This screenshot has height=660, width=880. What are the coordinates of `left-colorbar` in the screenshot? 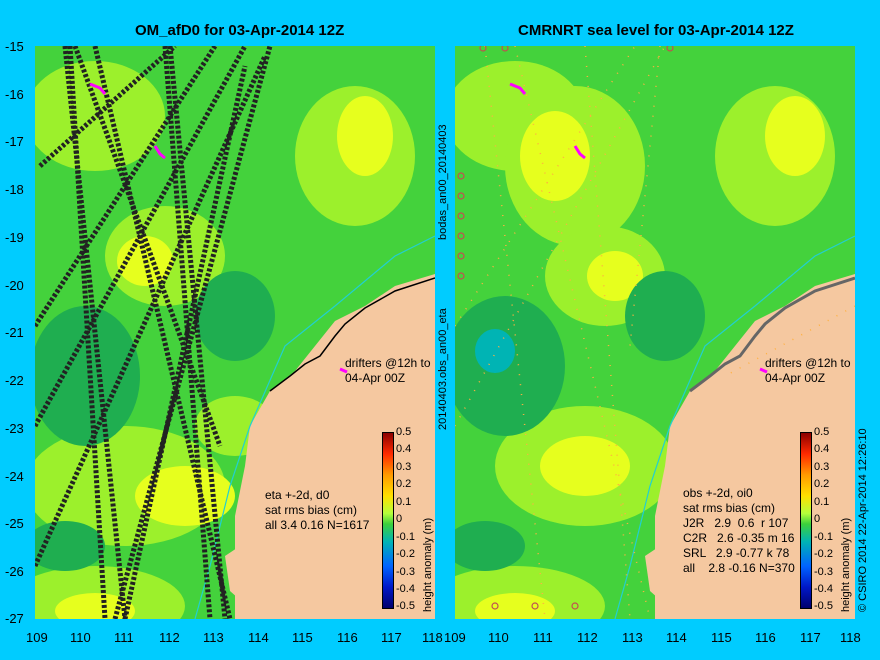 It's located at (388, 520).